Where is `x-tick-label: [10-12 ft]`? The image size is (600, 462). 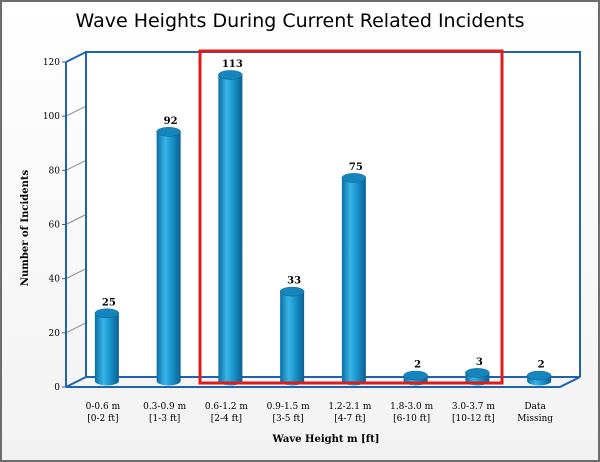
x-tick-label: [10-12 ft] is located at coordinates (473, 419).